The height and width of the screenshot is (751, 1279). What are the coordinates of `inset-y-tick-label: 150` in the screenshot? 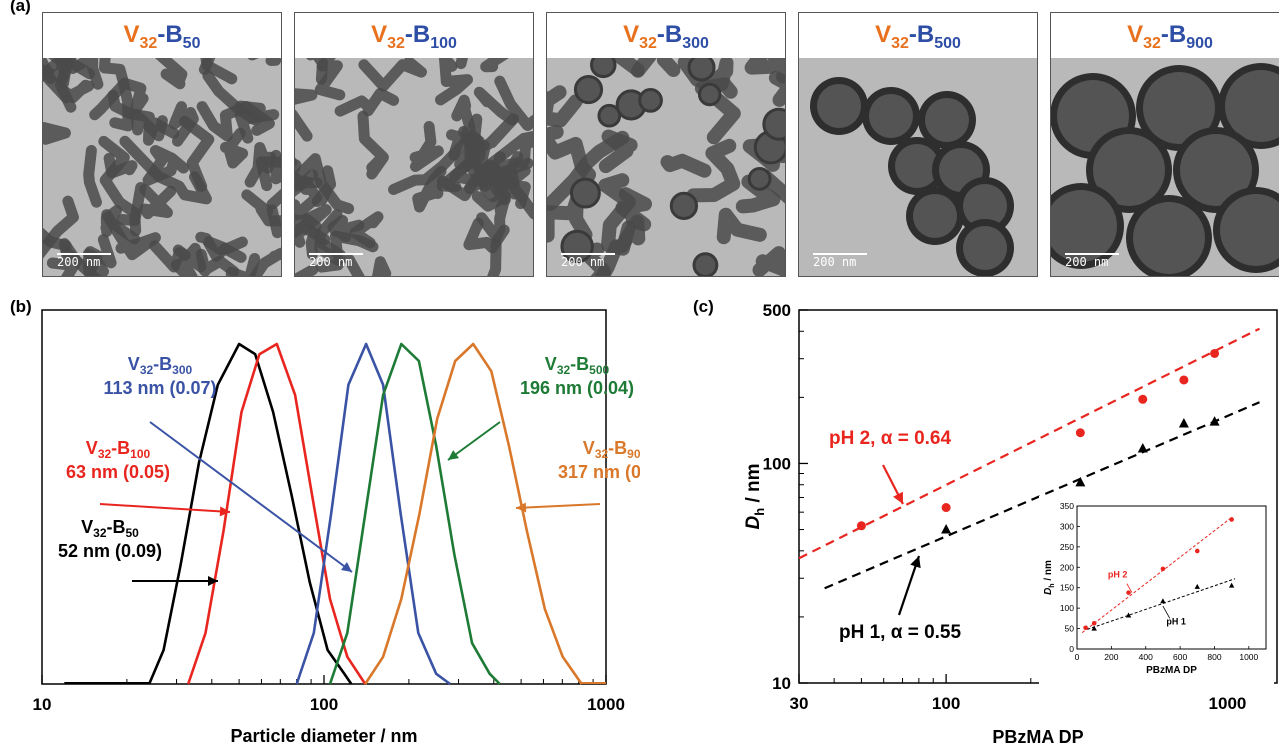 It's located at (1067, 588).